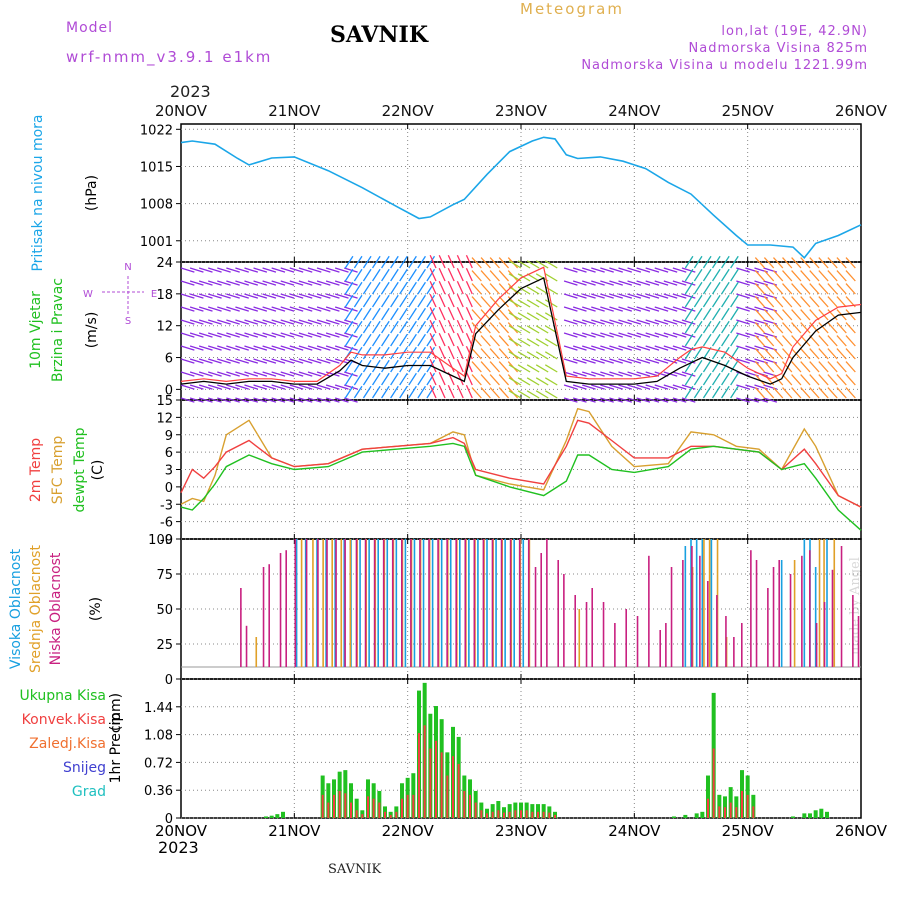 This screenshot has width=900, height=900. I want to click on x-tick-label-bottom: 20NOV, so click(181, 831).